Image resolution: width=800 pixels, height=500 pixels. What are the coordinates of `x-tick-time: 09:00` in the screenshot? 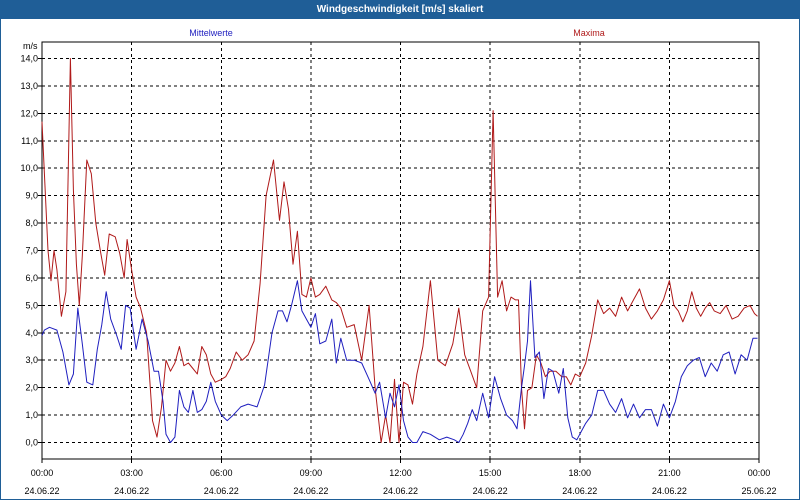 It's located at (311, 473).